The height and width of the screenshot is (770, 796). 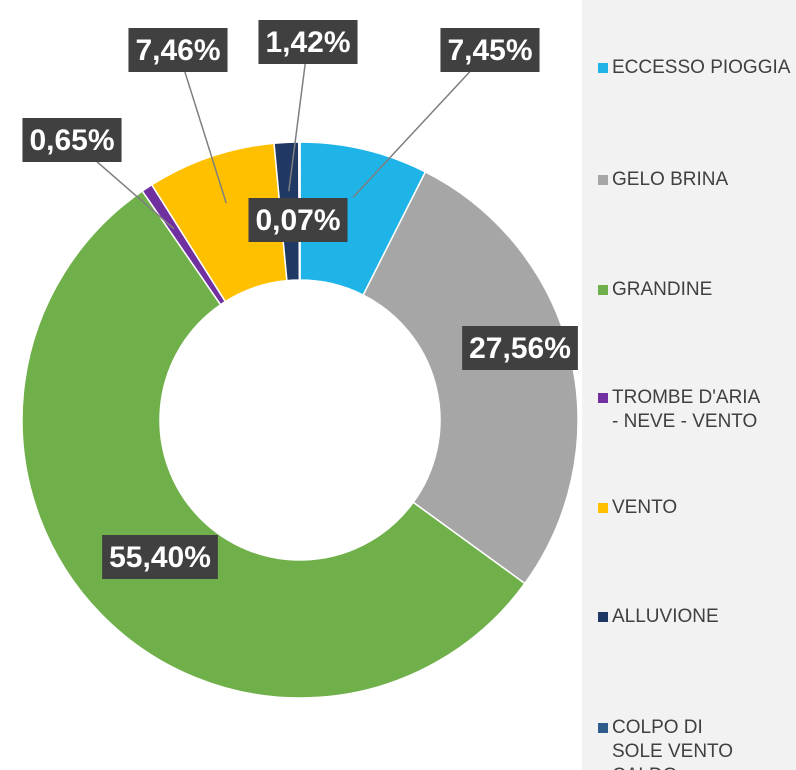 I want to click on legend-item: COLPO DI SOLE VENTO CALDO, so click(x=670, y=743).